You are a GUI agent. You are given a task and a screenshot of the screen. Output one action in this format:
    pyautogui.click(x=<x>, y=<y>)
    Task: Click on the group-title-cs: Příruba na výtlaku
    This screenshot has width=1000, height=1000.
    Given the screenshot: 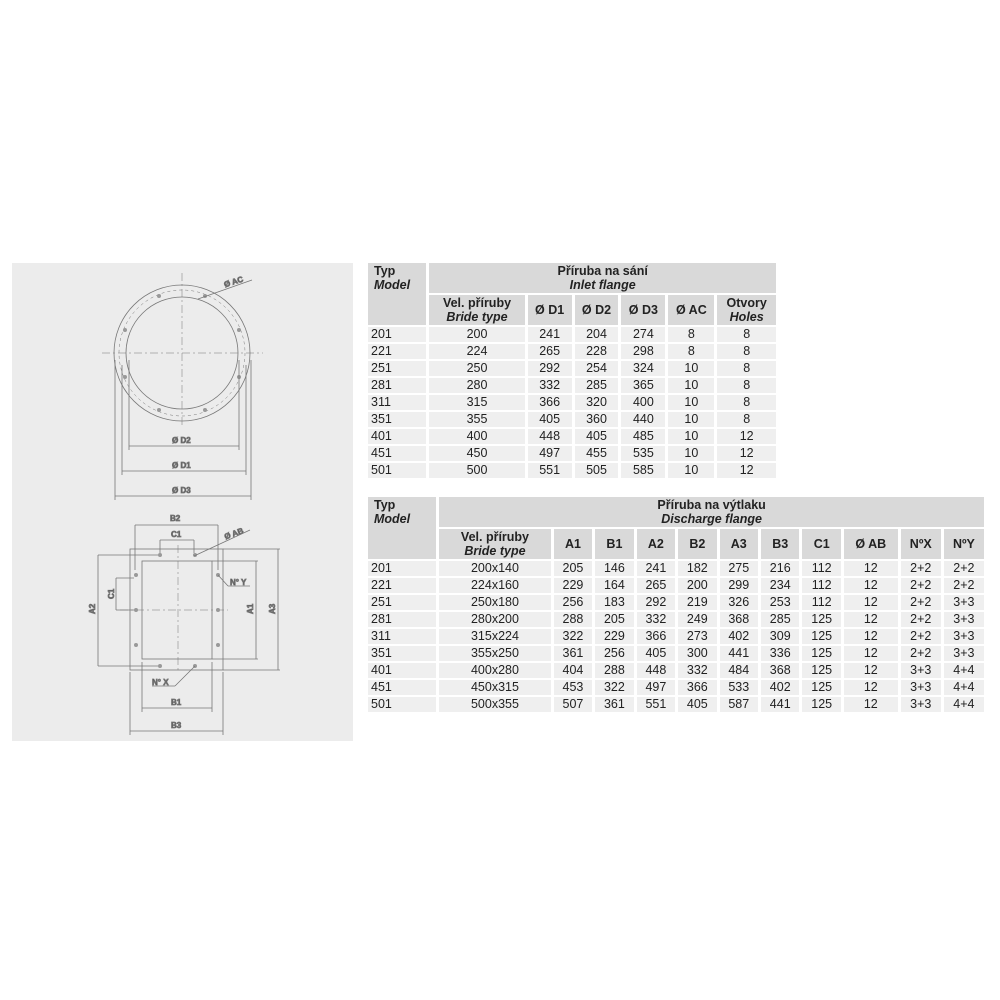 What is the action you would take?
    pyautogui.click(x=711, y=505)
    